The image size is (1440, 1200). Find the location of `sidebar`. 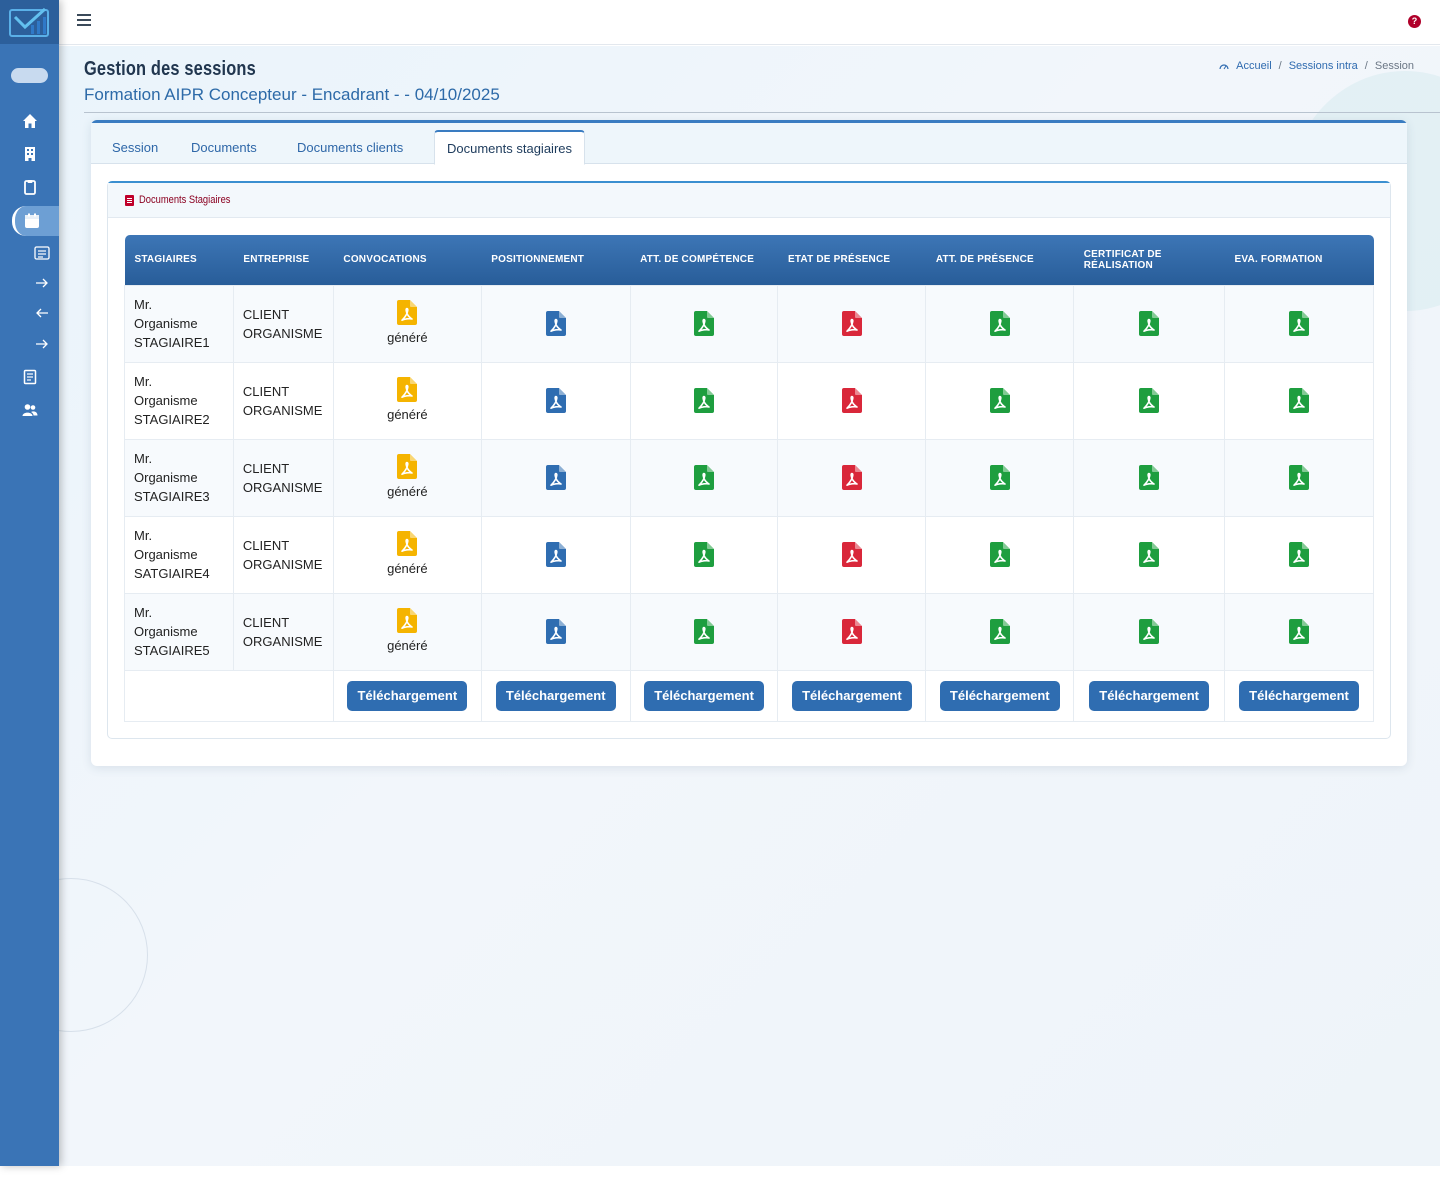

sidebar is located at coordinates (29, 583).